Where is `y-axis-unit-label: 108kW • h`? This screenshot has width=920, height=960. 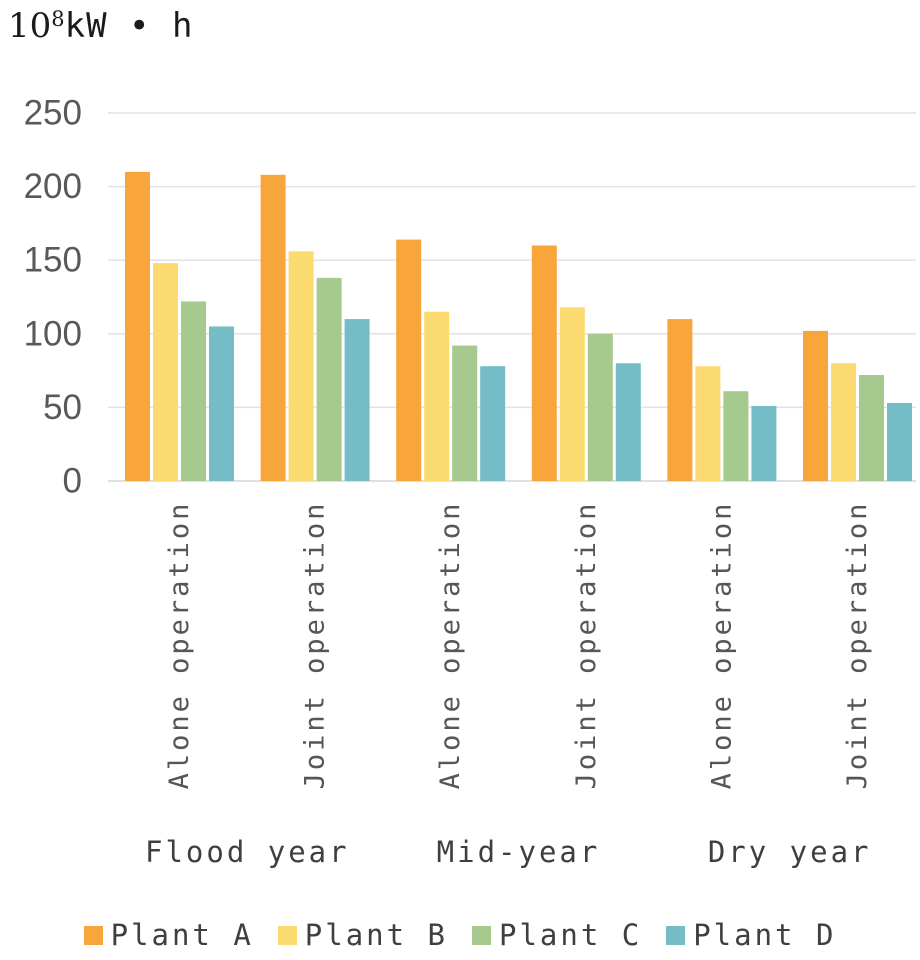
y-axis-unit-label: 108kW • h is located at coordinates (100, 28).